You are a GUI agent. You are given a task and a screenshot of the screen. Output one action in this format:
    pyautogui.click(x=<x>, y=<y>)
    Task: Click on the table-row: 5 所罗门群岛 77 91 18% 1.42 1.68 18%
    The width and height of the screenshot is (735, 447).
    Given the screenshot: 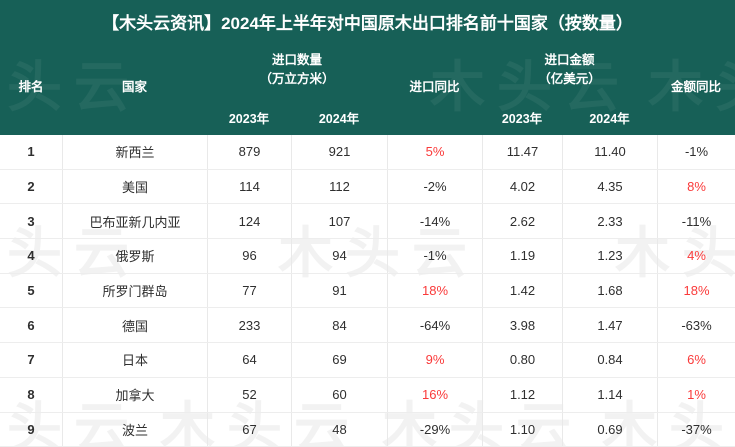 What is the action you would take?
    pyautogui.click(x=367, y=291)
    